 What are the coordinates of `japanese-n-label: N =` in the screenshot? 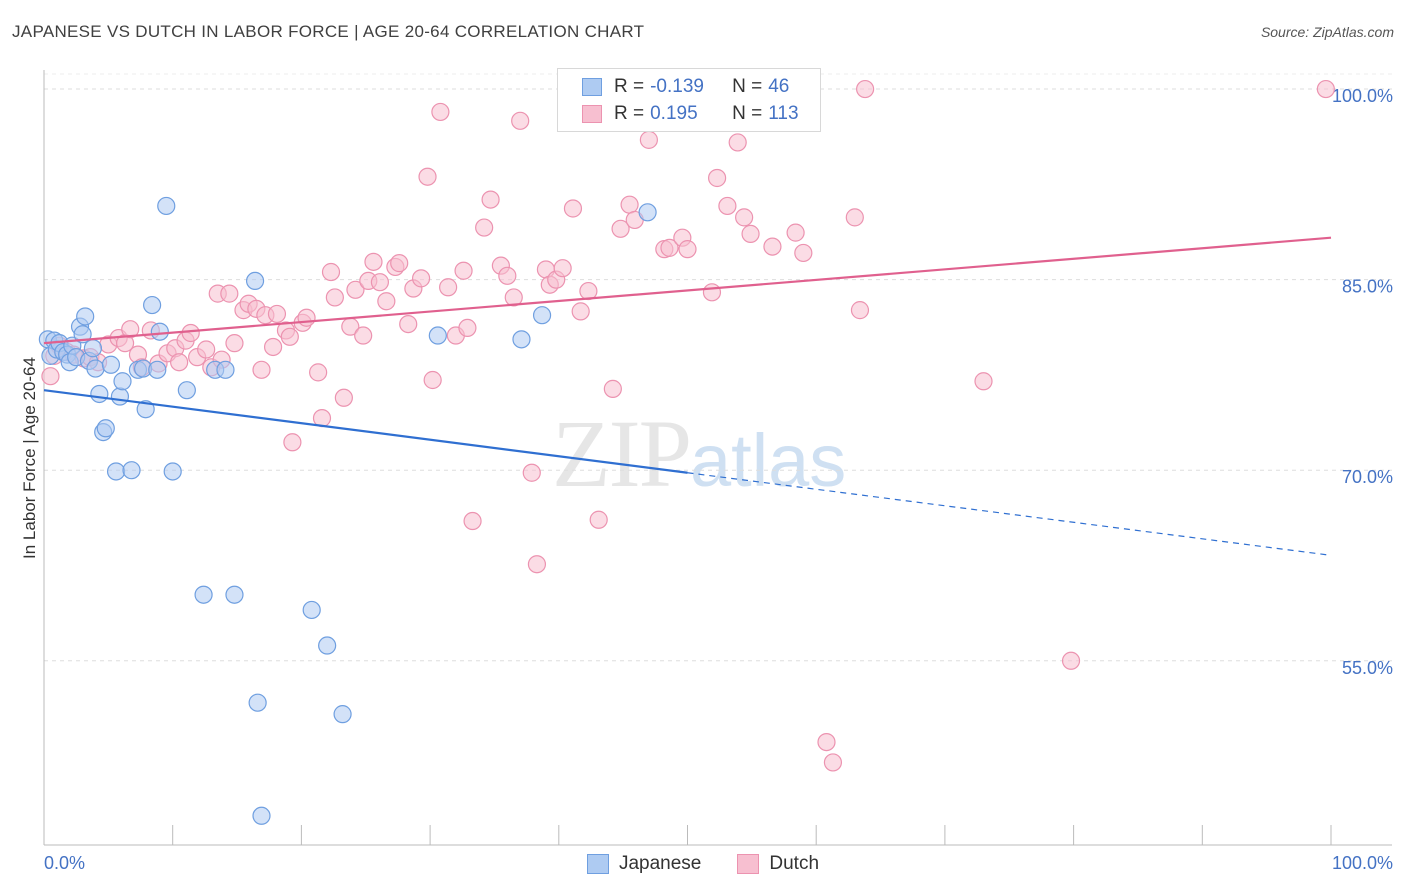 It's located at (747, 86).